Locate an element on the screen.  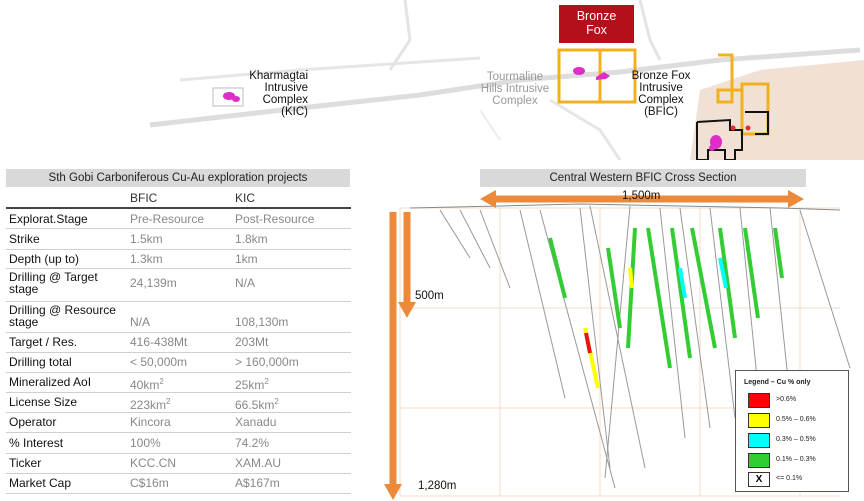
kic-value: 1.8km is located at coordinates (251, 239).